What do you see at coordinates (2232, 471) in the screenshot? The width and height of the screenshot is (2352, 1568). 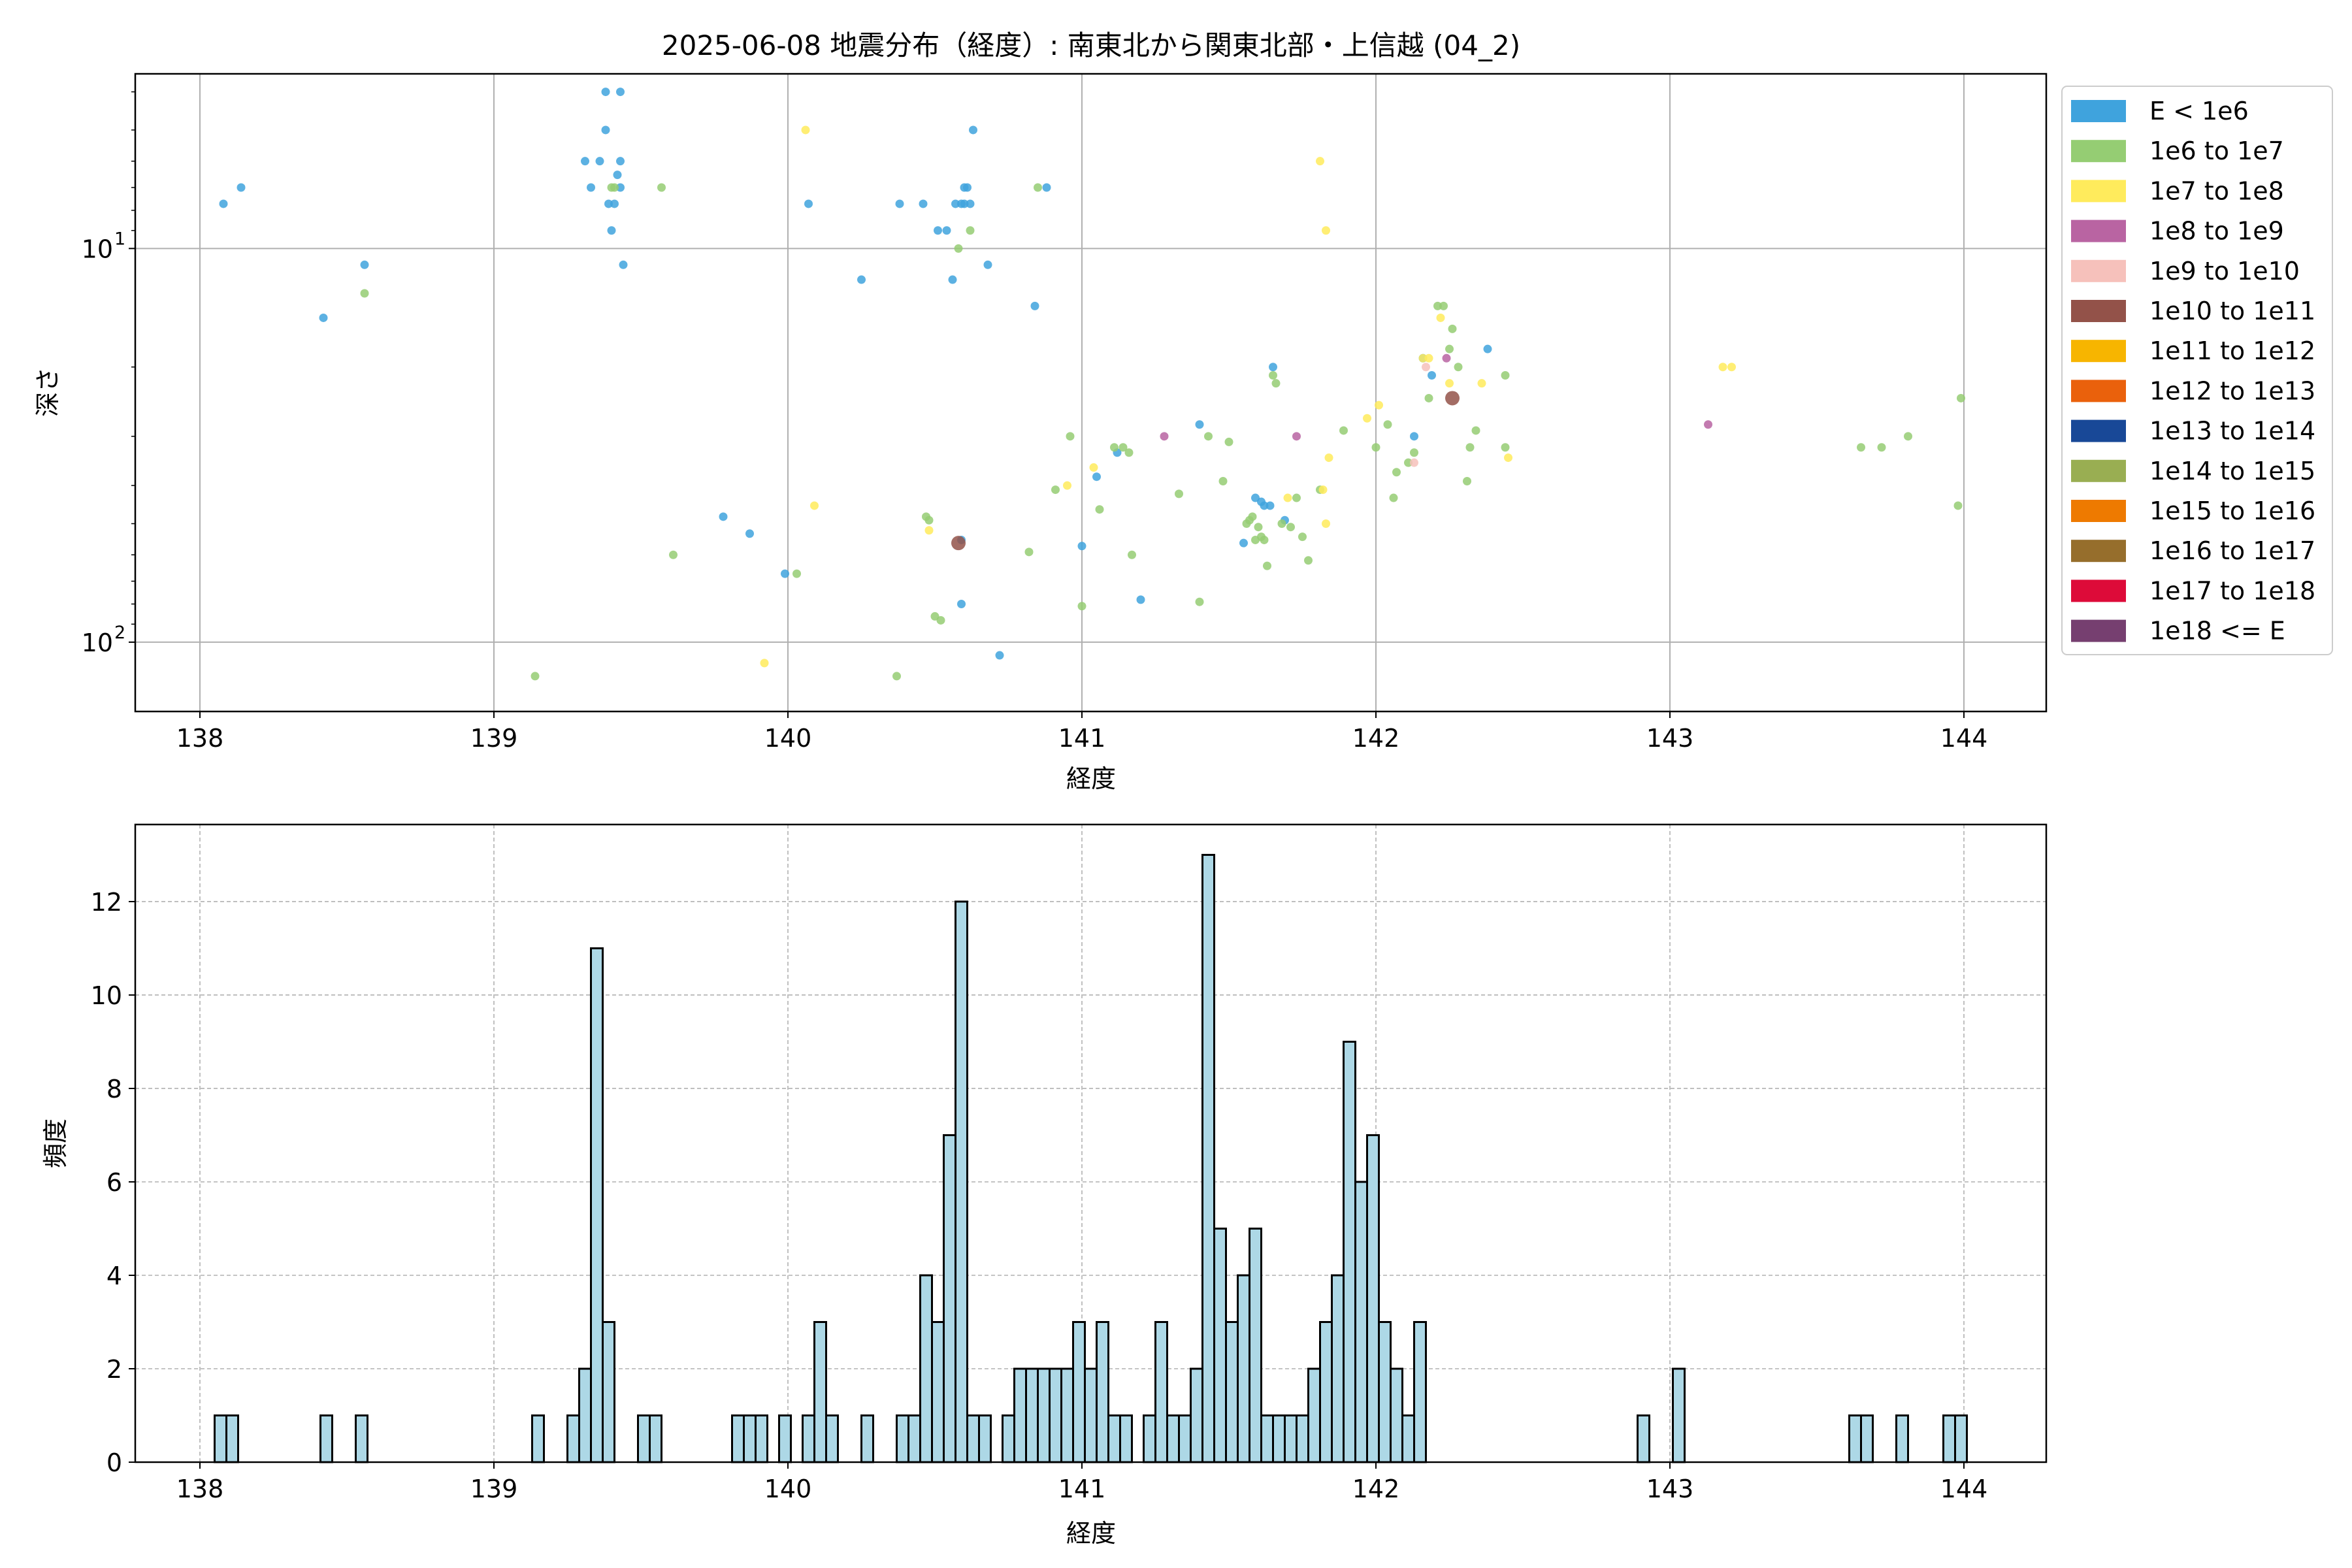 I see `legend-label: 1e14 to 1e15` at bounding box center [2232, 471].